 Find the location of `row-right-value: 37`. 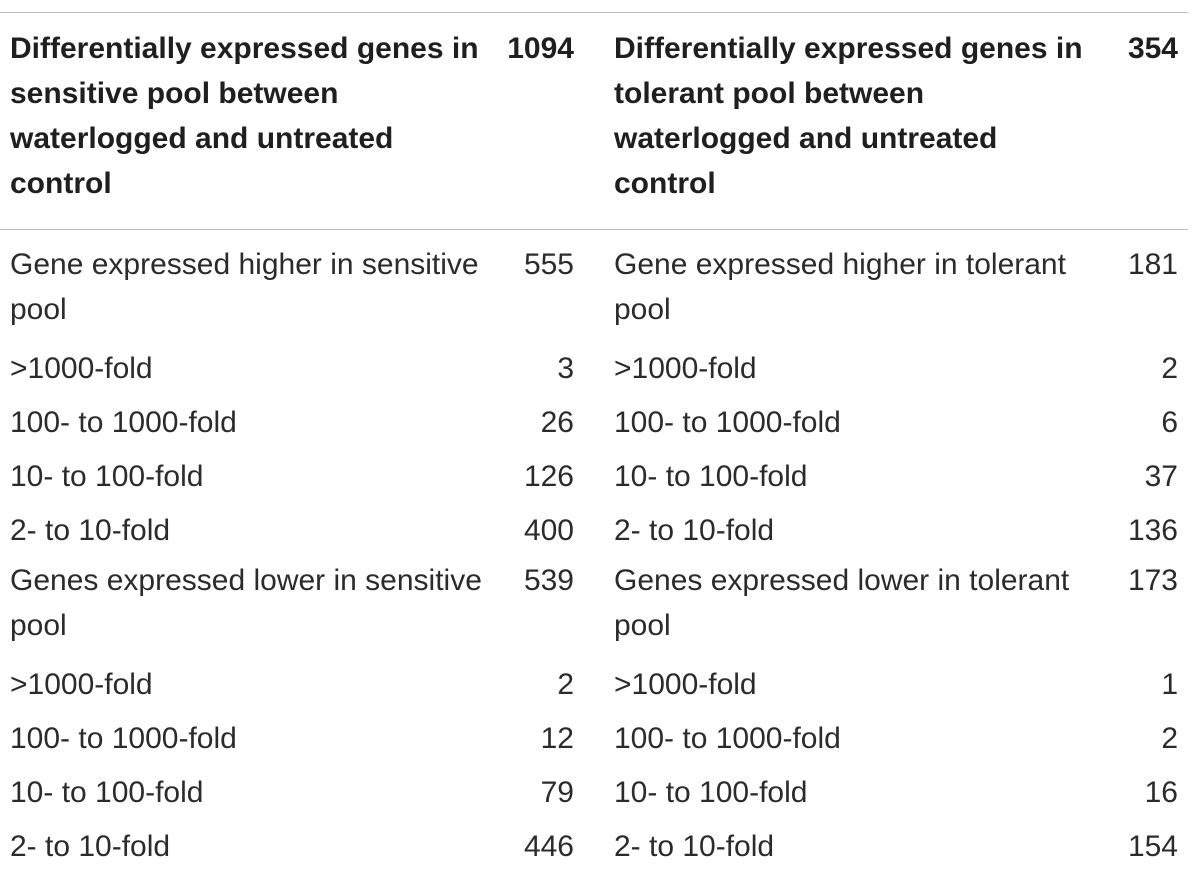

row-right-value: 37 is located at coordinates (1161, 476).